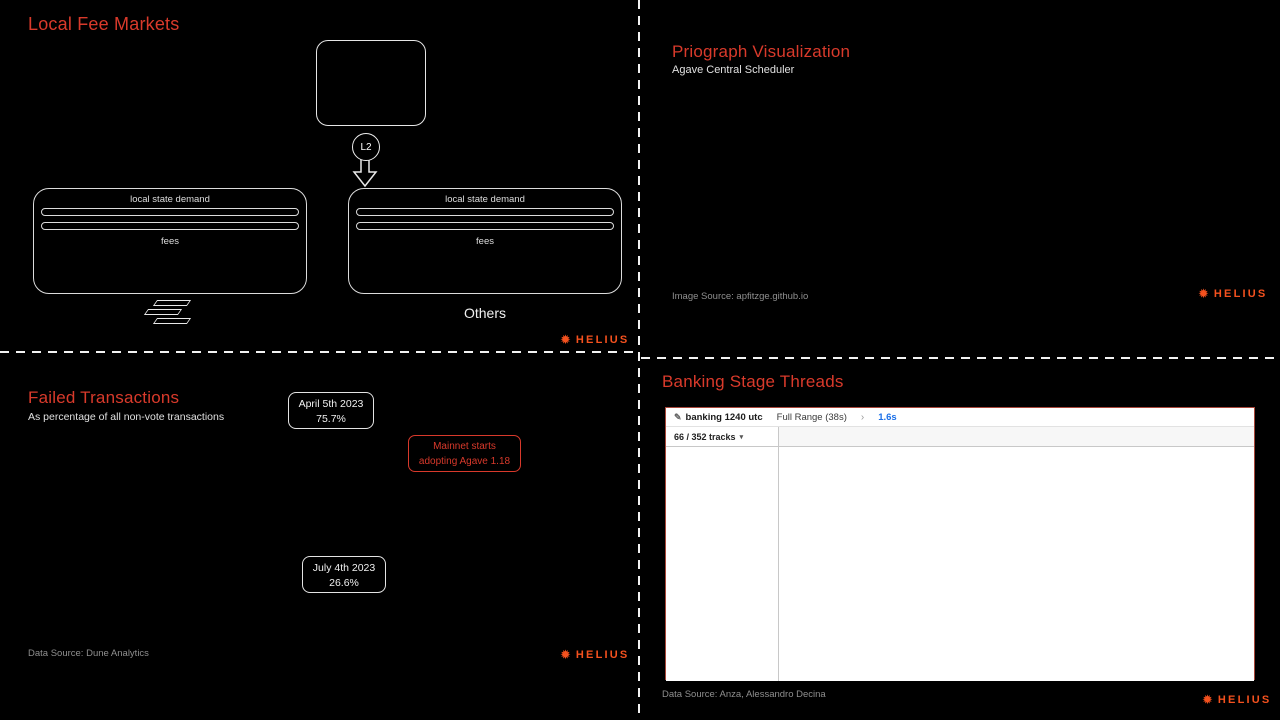 This screenshot has width=1280, height=720. I want to click on track-activity-graph, so click(1016, 564).